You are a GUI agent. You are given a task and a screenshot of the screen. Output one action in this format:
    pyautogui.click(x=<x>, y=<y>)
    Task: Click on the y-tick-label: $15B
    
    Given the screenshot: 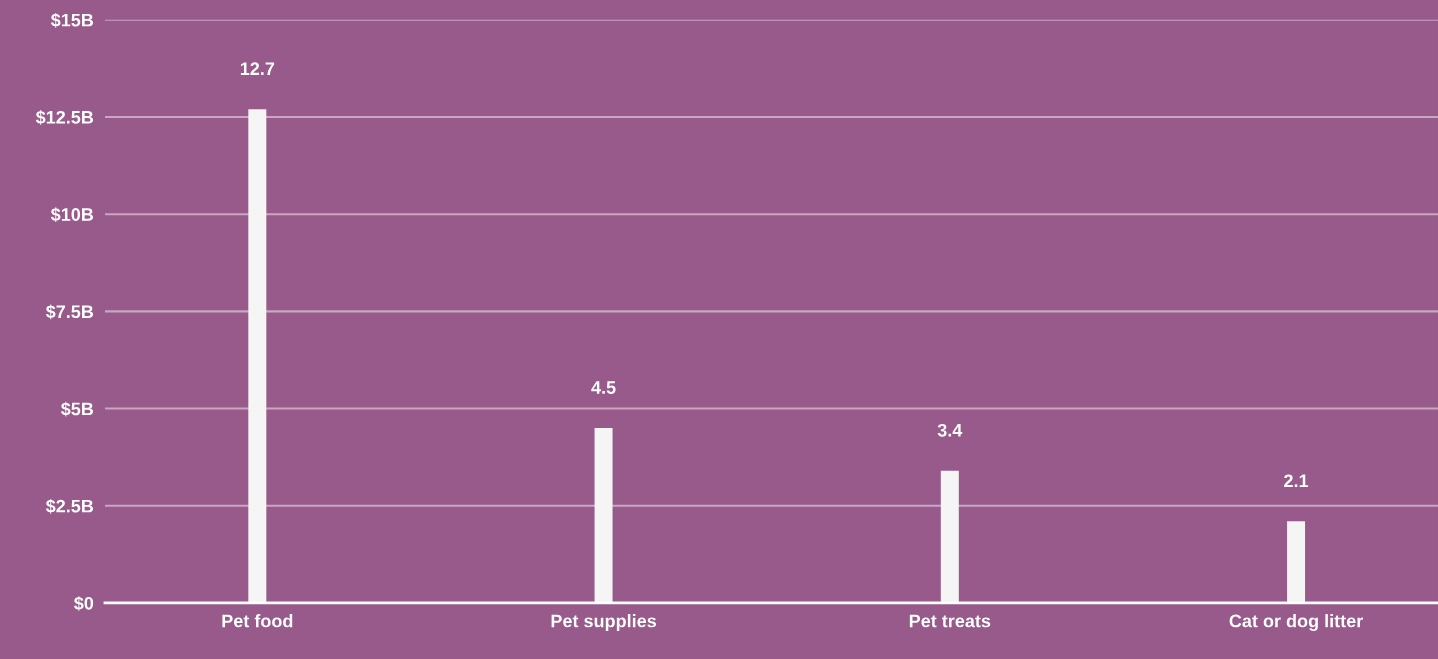 What is the action you would take?
    pyautogui.click(x=72, y=20)
    